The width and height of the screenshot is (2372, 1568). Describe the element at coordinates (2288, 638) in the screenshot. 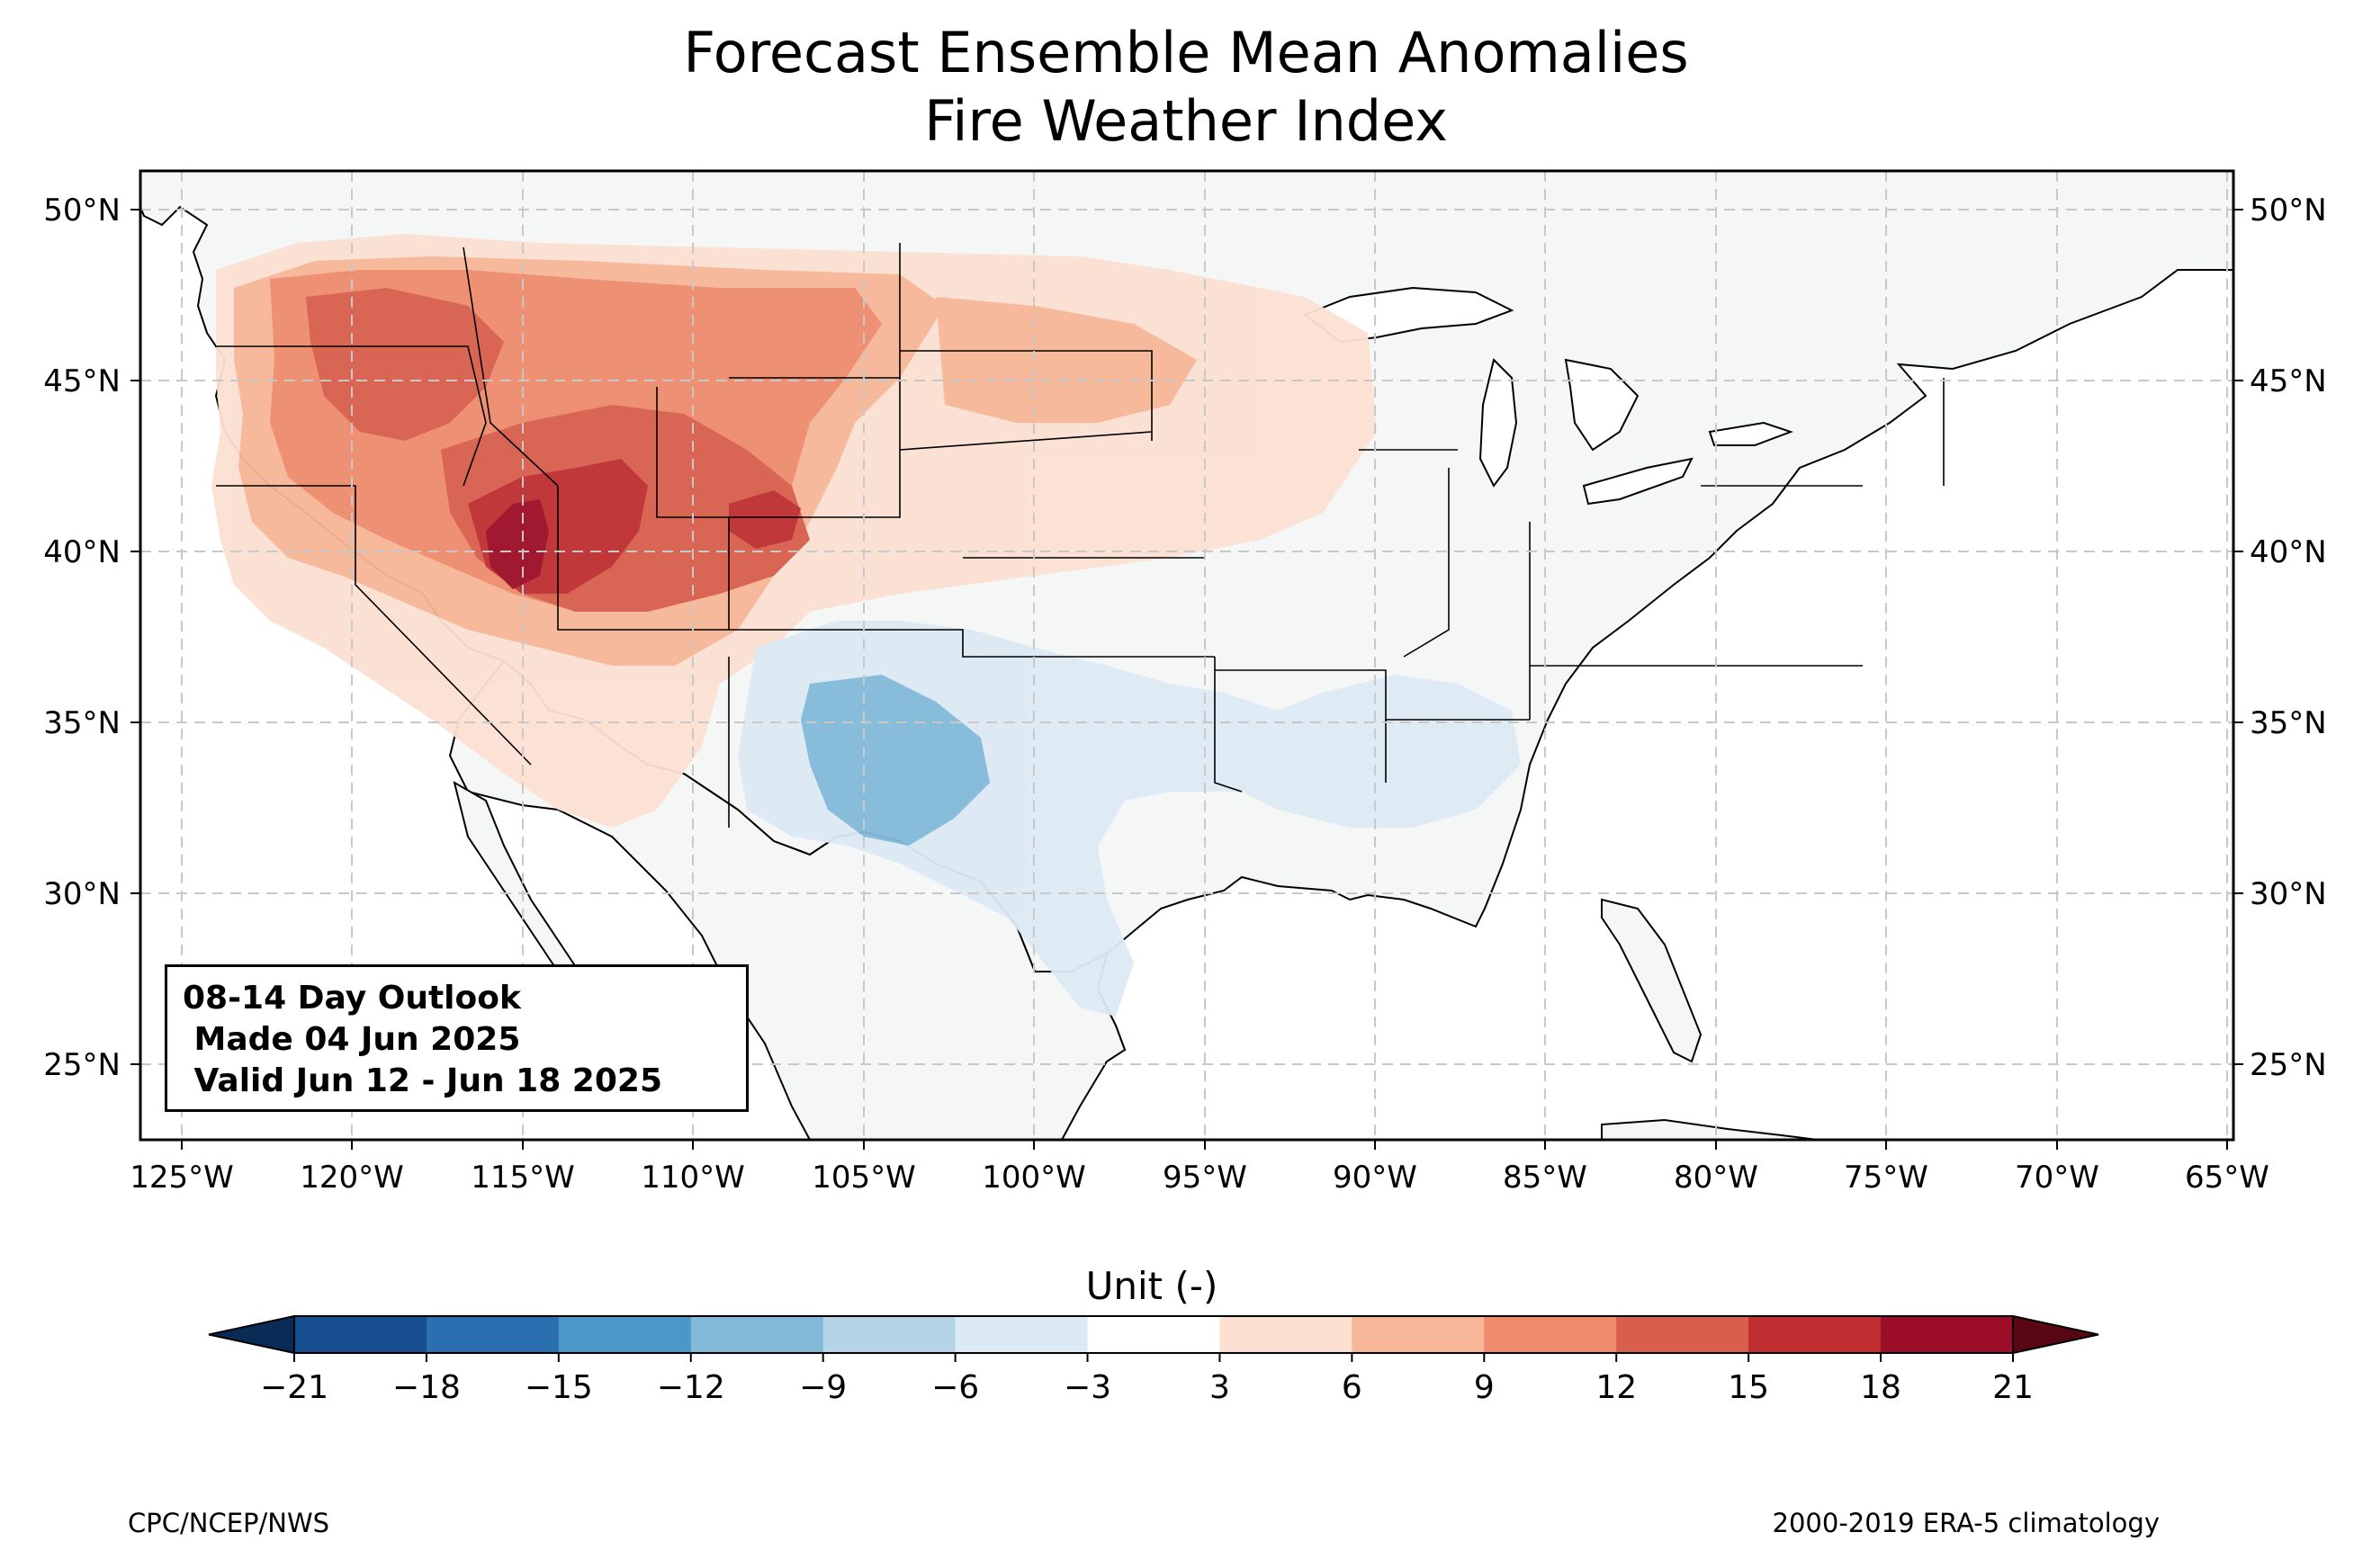

I see `lat-tick-labels-right: 50°N 45°N 40°N 35°N 30°N 25°N` at that location.